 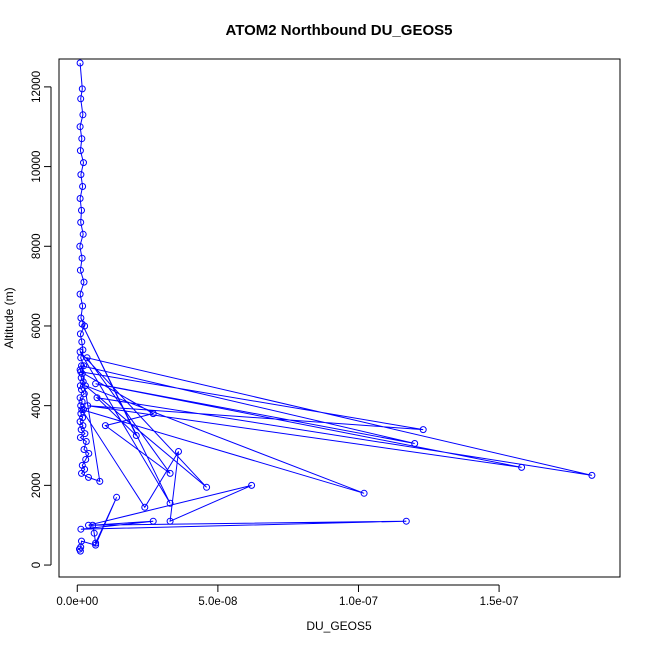 I want to click on x-tick-label: 5.0e-08, so click(x=217, y=602).